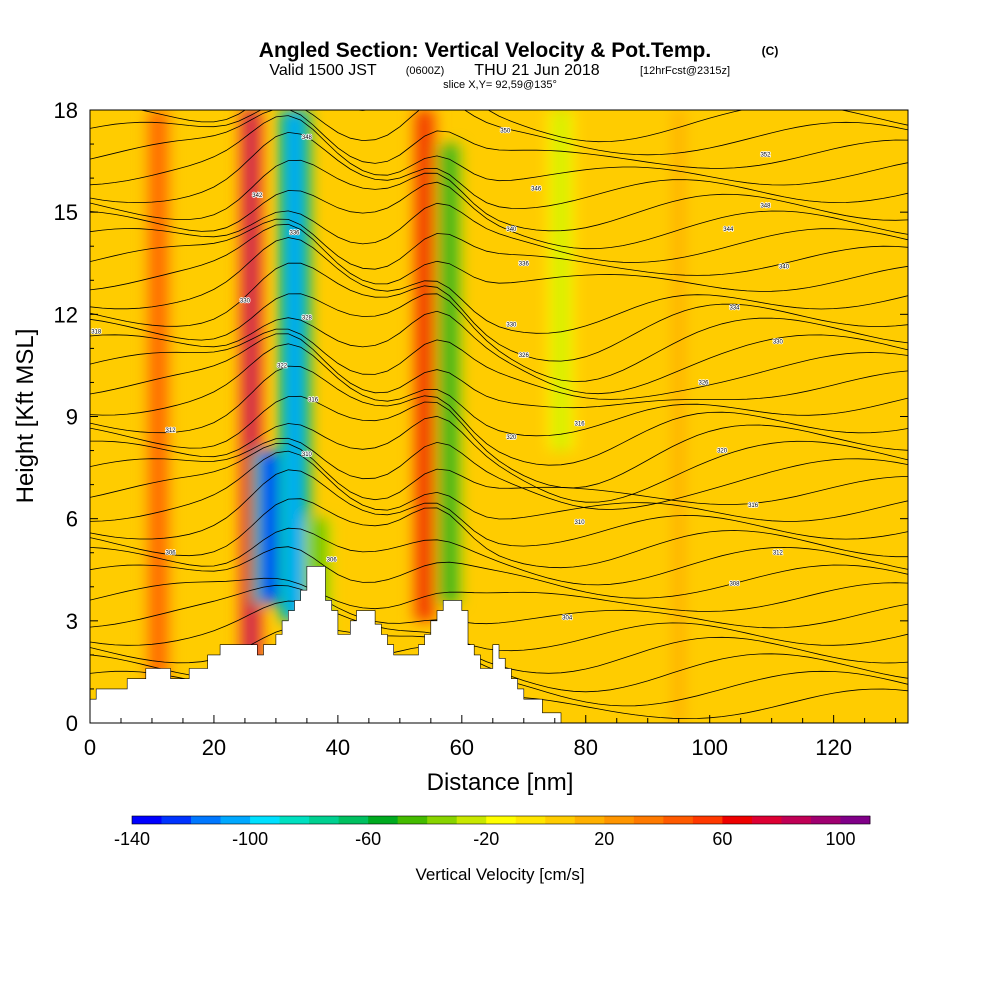 Image resolution: width=1000 pixels, height=1000 pixels. Describe the element at coordinates (833, 747) in the screenshot. I see `x-tick-label: 120` at that location.